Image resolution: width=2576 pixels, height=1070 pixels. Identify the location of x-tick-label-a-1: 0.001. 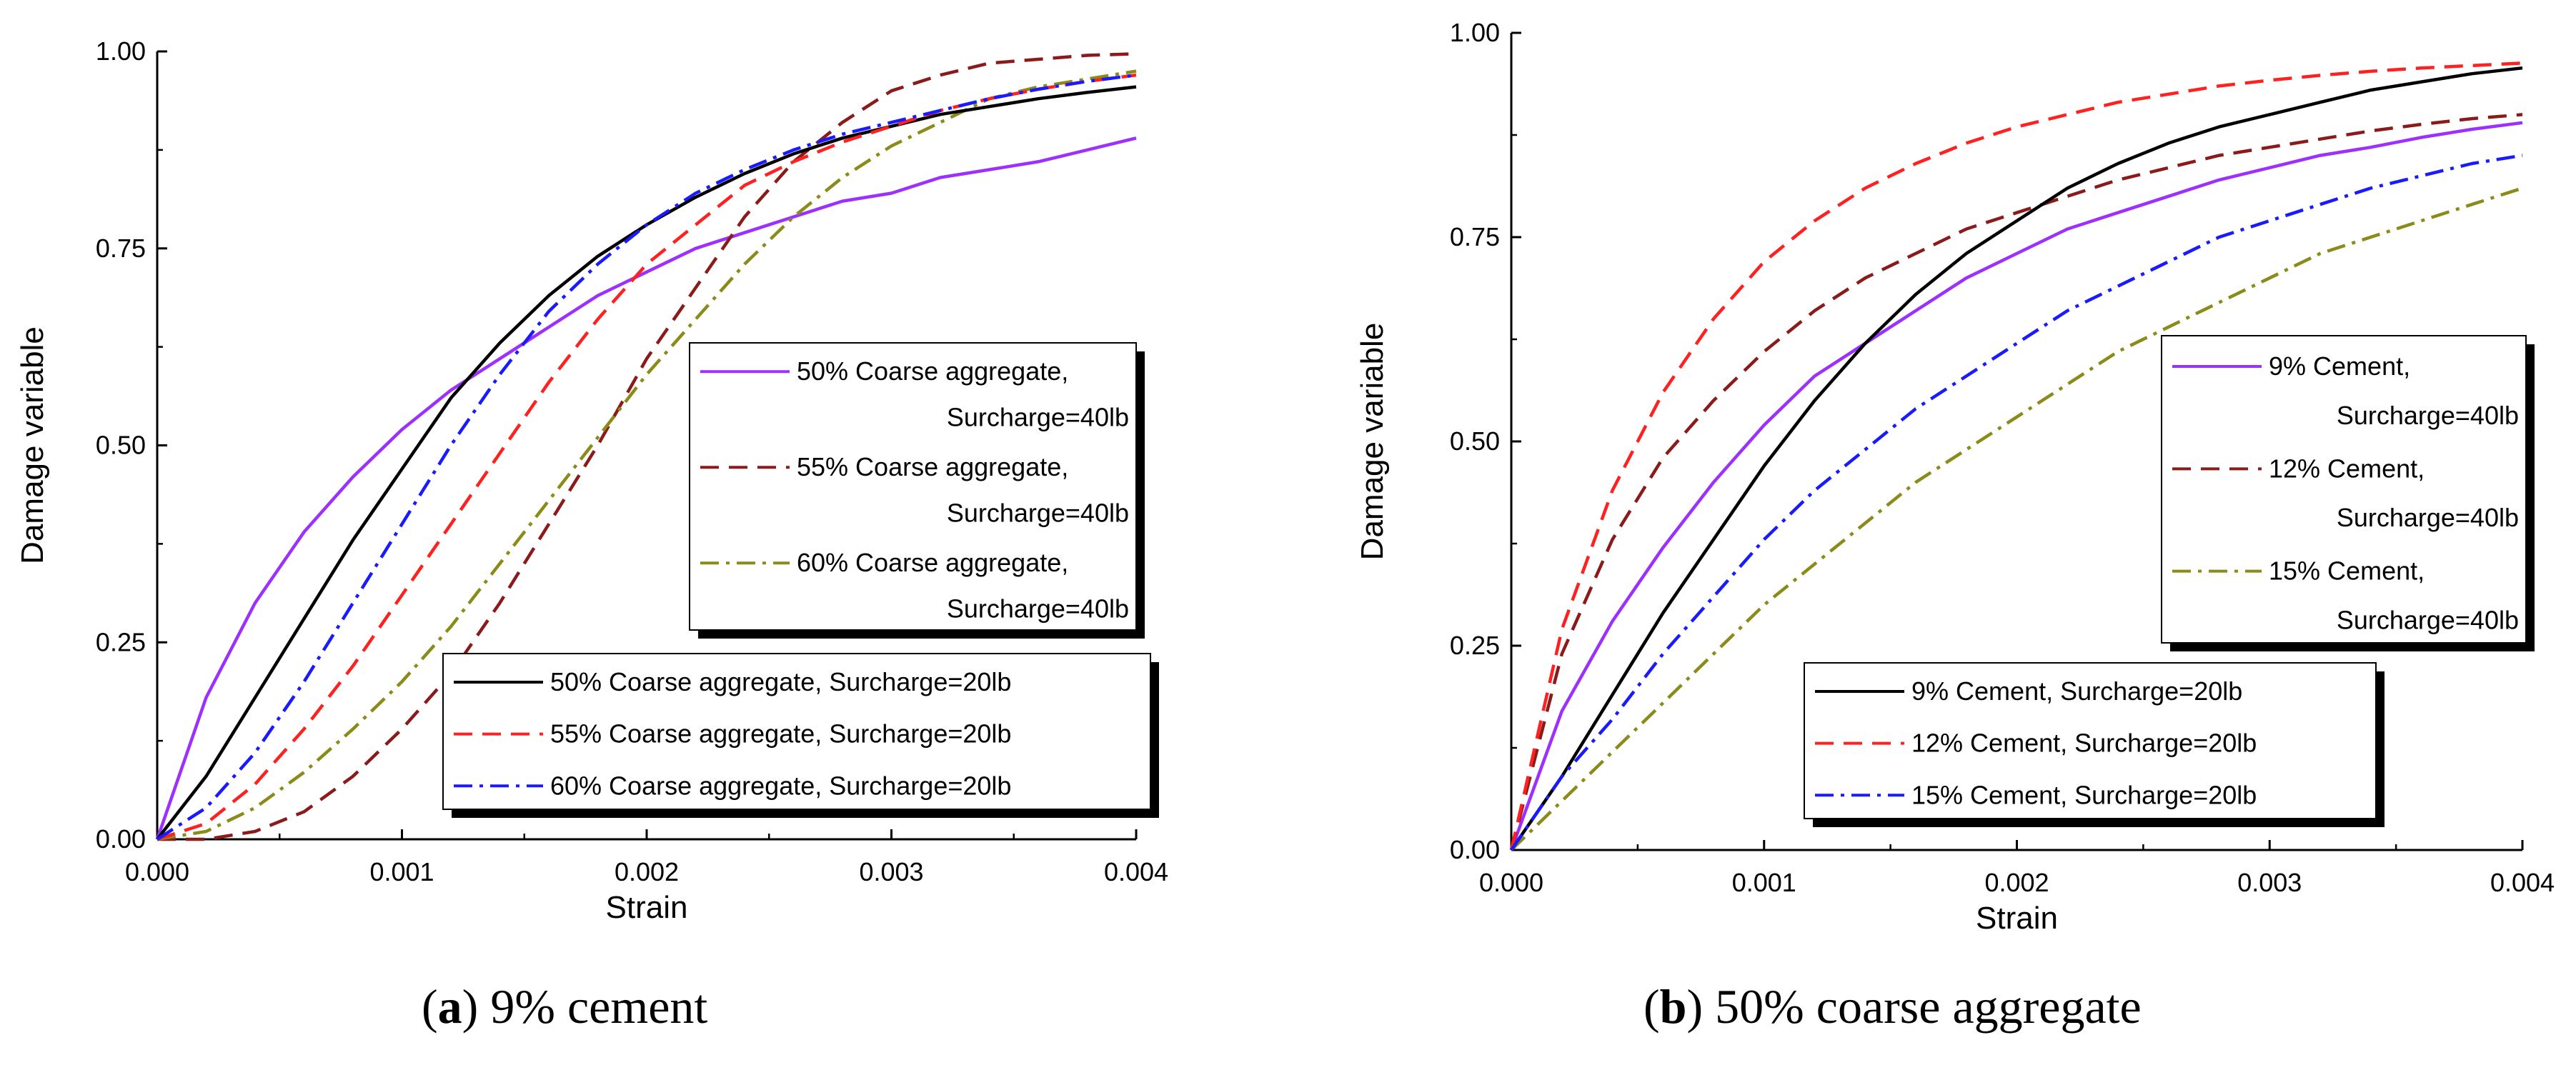
(401, 871).